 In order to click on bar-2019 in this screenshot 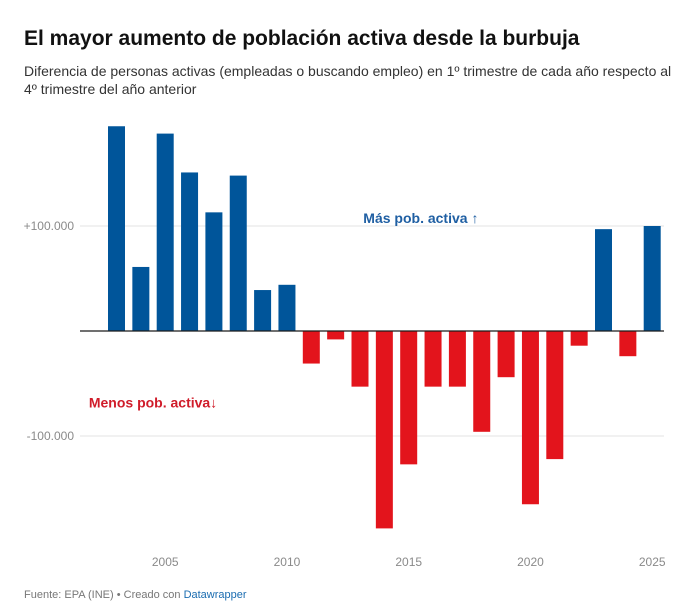, I will do `click(506, 354)`.